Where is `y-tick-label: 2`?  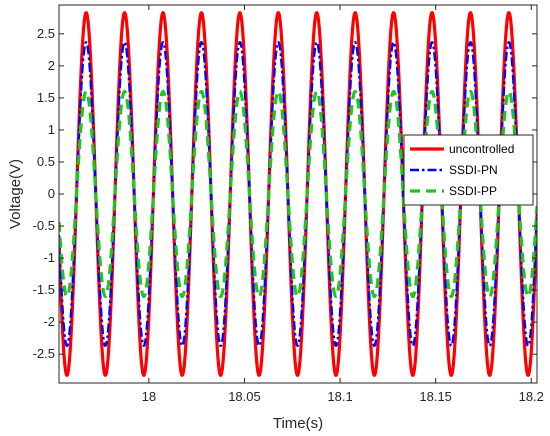 y-tick-label: 2 is located at coordinates (51, 65).